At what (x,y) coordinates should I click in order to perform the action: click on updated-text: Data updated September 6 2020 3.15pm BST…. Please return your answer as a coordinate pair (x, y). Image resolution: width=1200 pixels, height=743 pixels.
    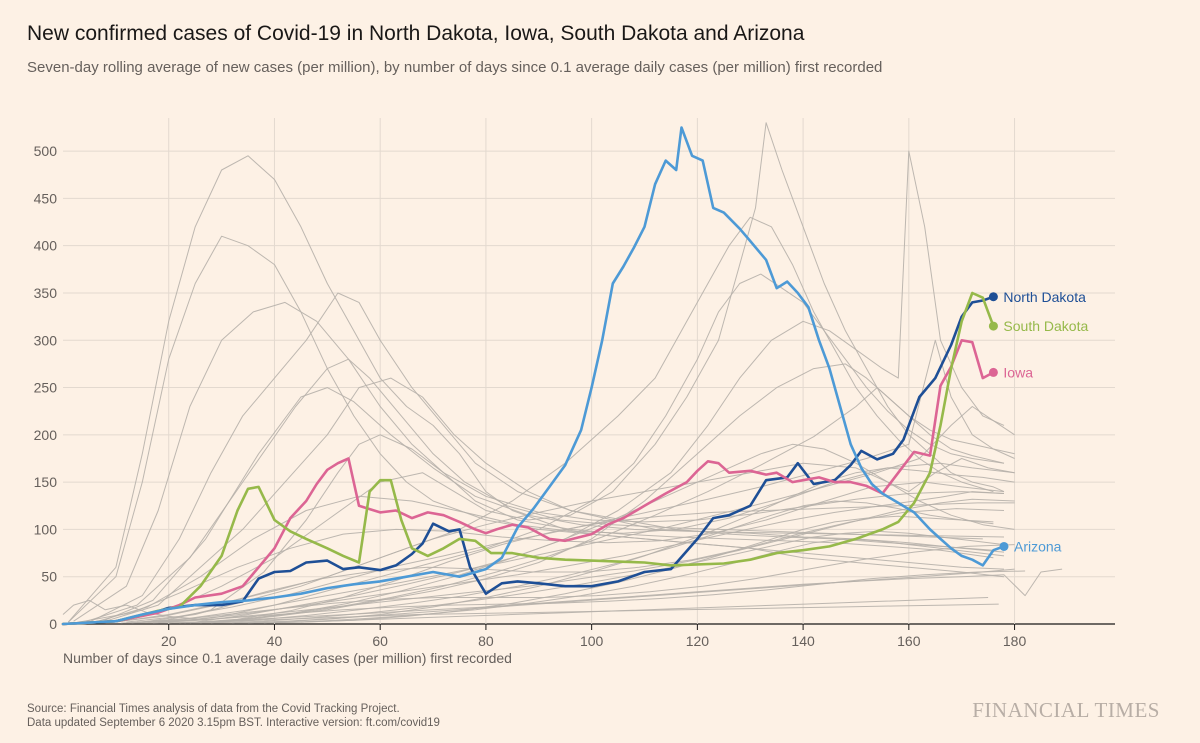
    Looking at the image, I should click on (233, 723).